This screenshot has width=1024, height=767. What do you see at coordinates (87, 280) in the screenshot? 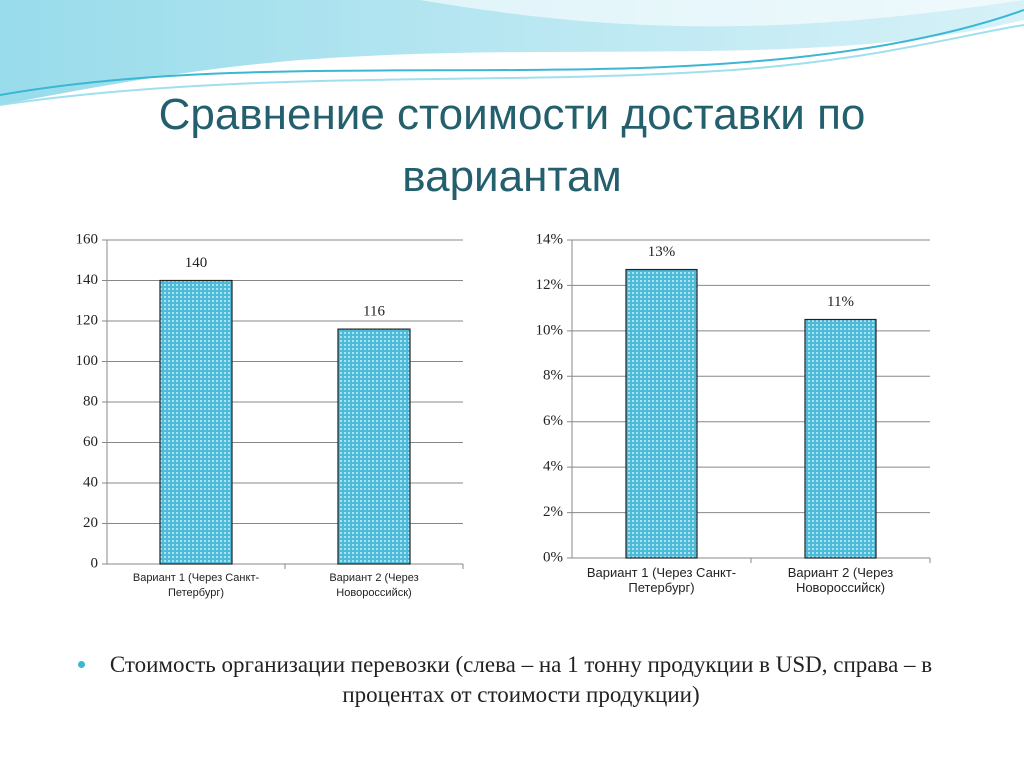
I see `y-tick-label: 140` at bounding box center [87, 280].